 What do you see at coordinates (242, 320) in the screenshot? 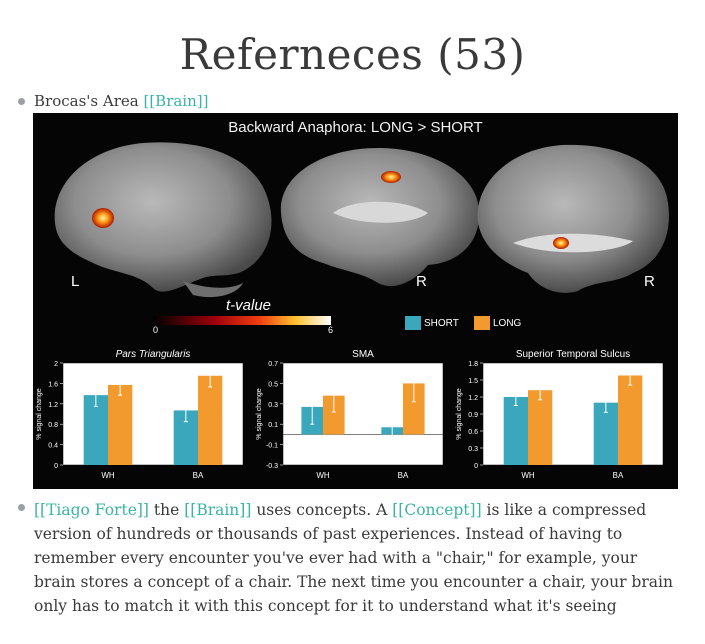
I see `colorbar` at bounding box center [242, 320].